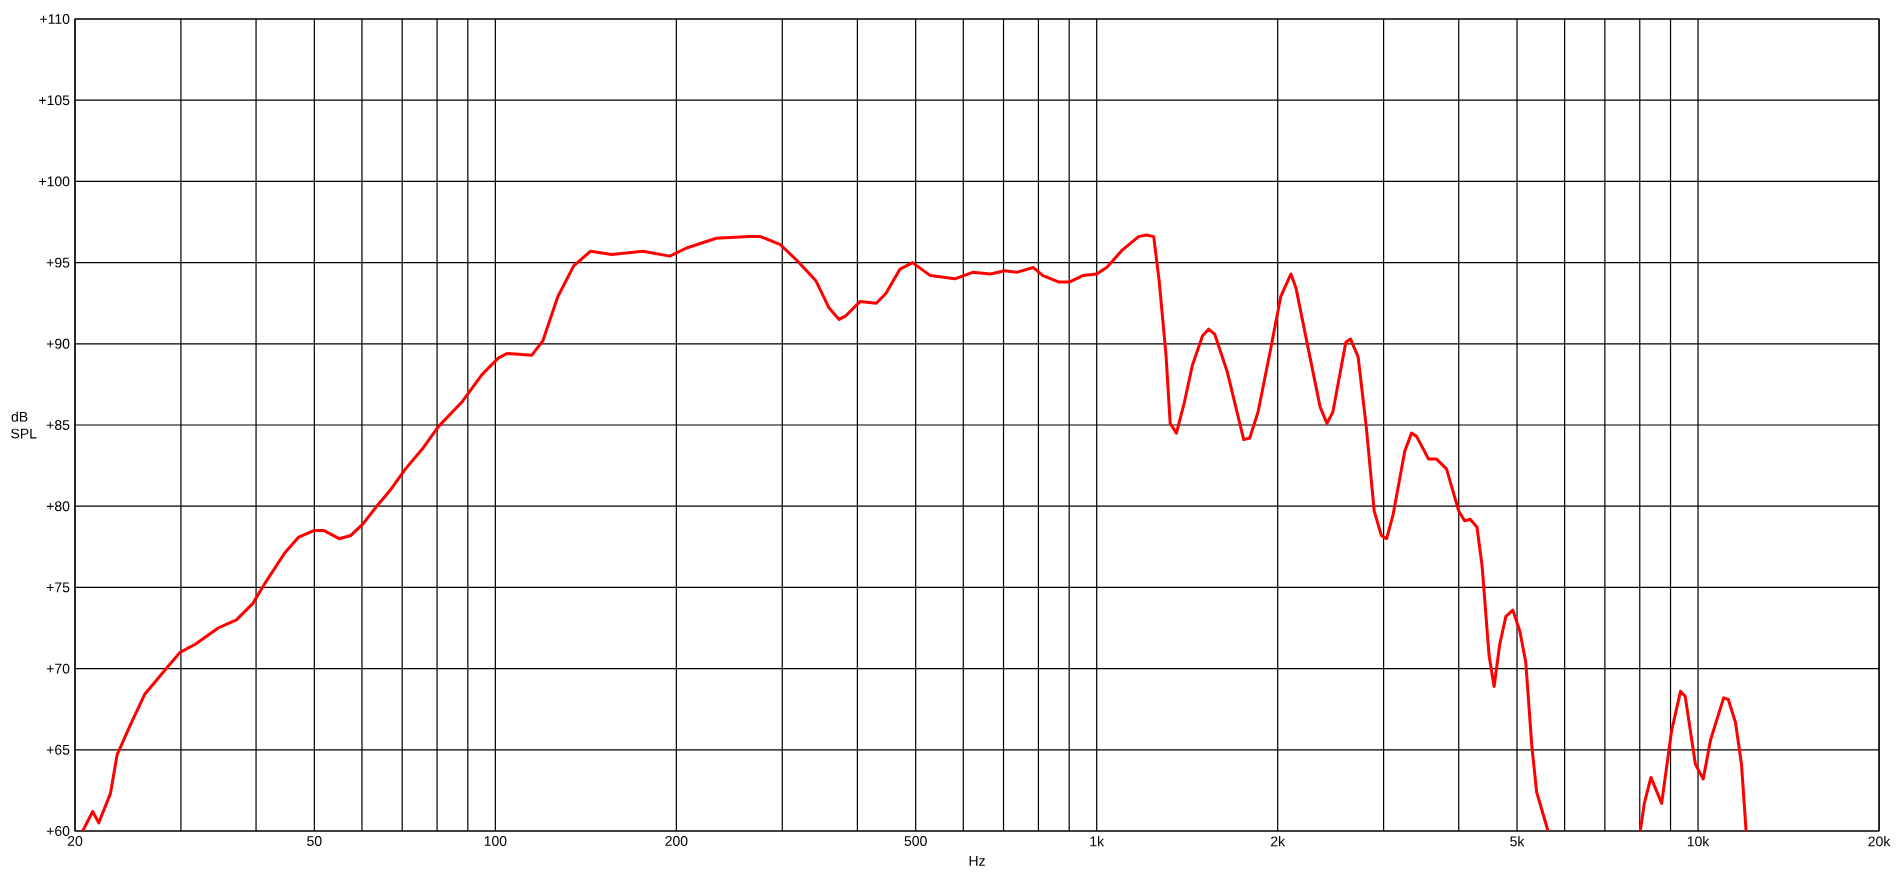  I want to click on y-tick-label: +60, so click(58, 831).